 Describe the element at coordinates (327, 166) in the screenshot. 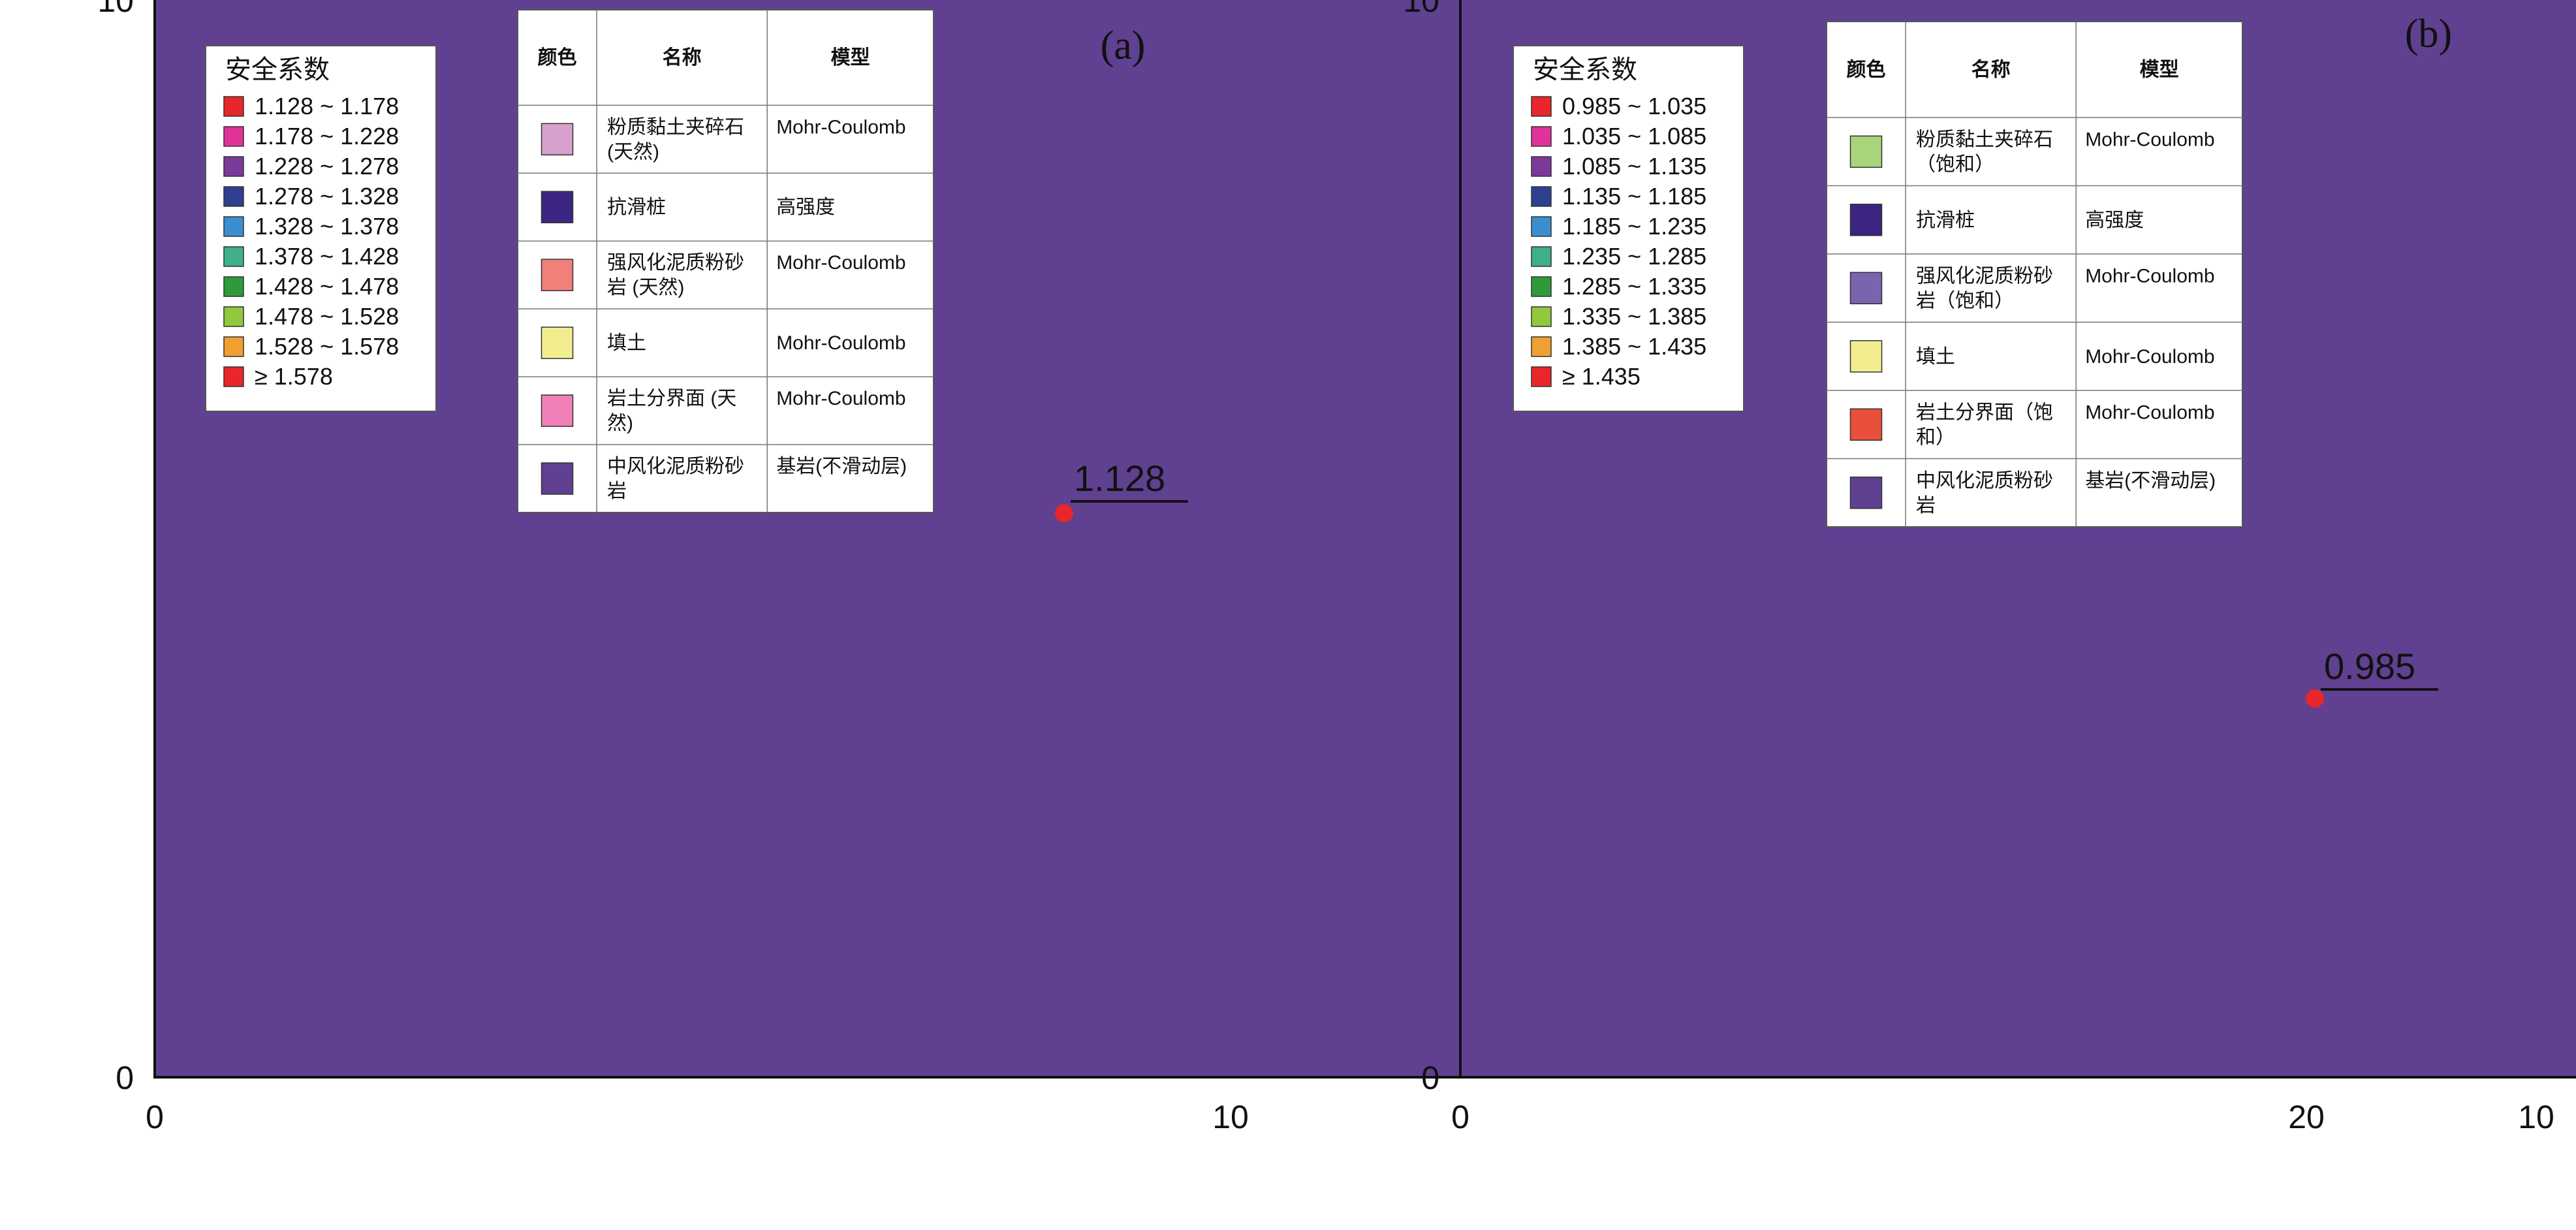

I see `legend-label: 1.228 ~ 1.278` at that location.